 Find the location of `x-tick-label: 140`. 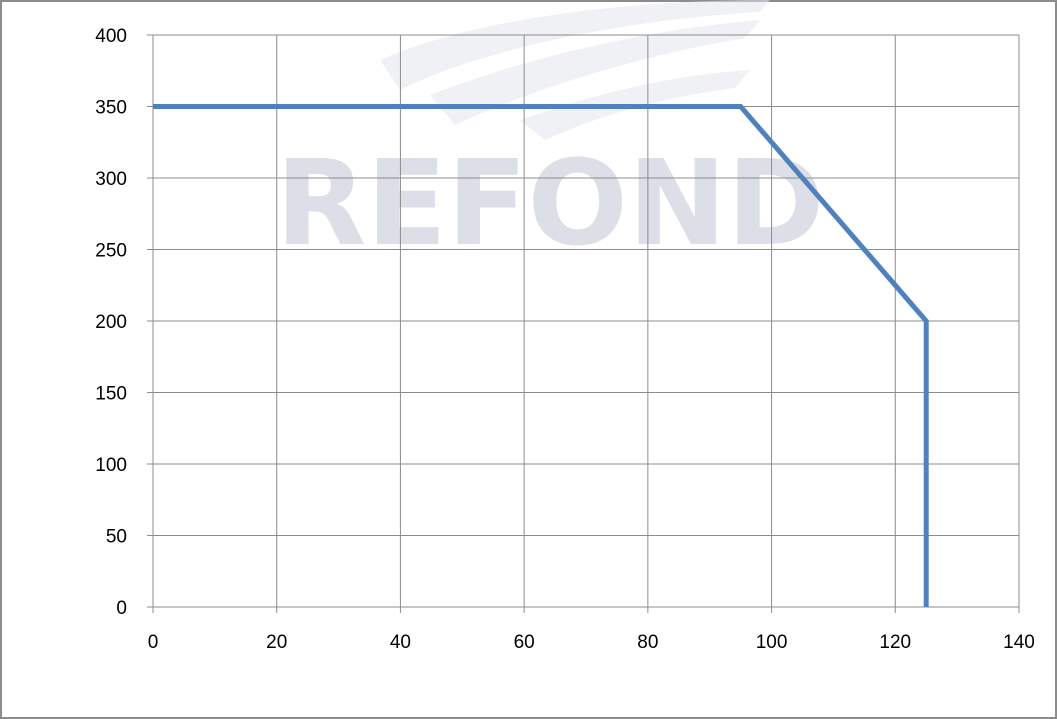

x-tick-label: 140 is located at coordinates (1019, 642).